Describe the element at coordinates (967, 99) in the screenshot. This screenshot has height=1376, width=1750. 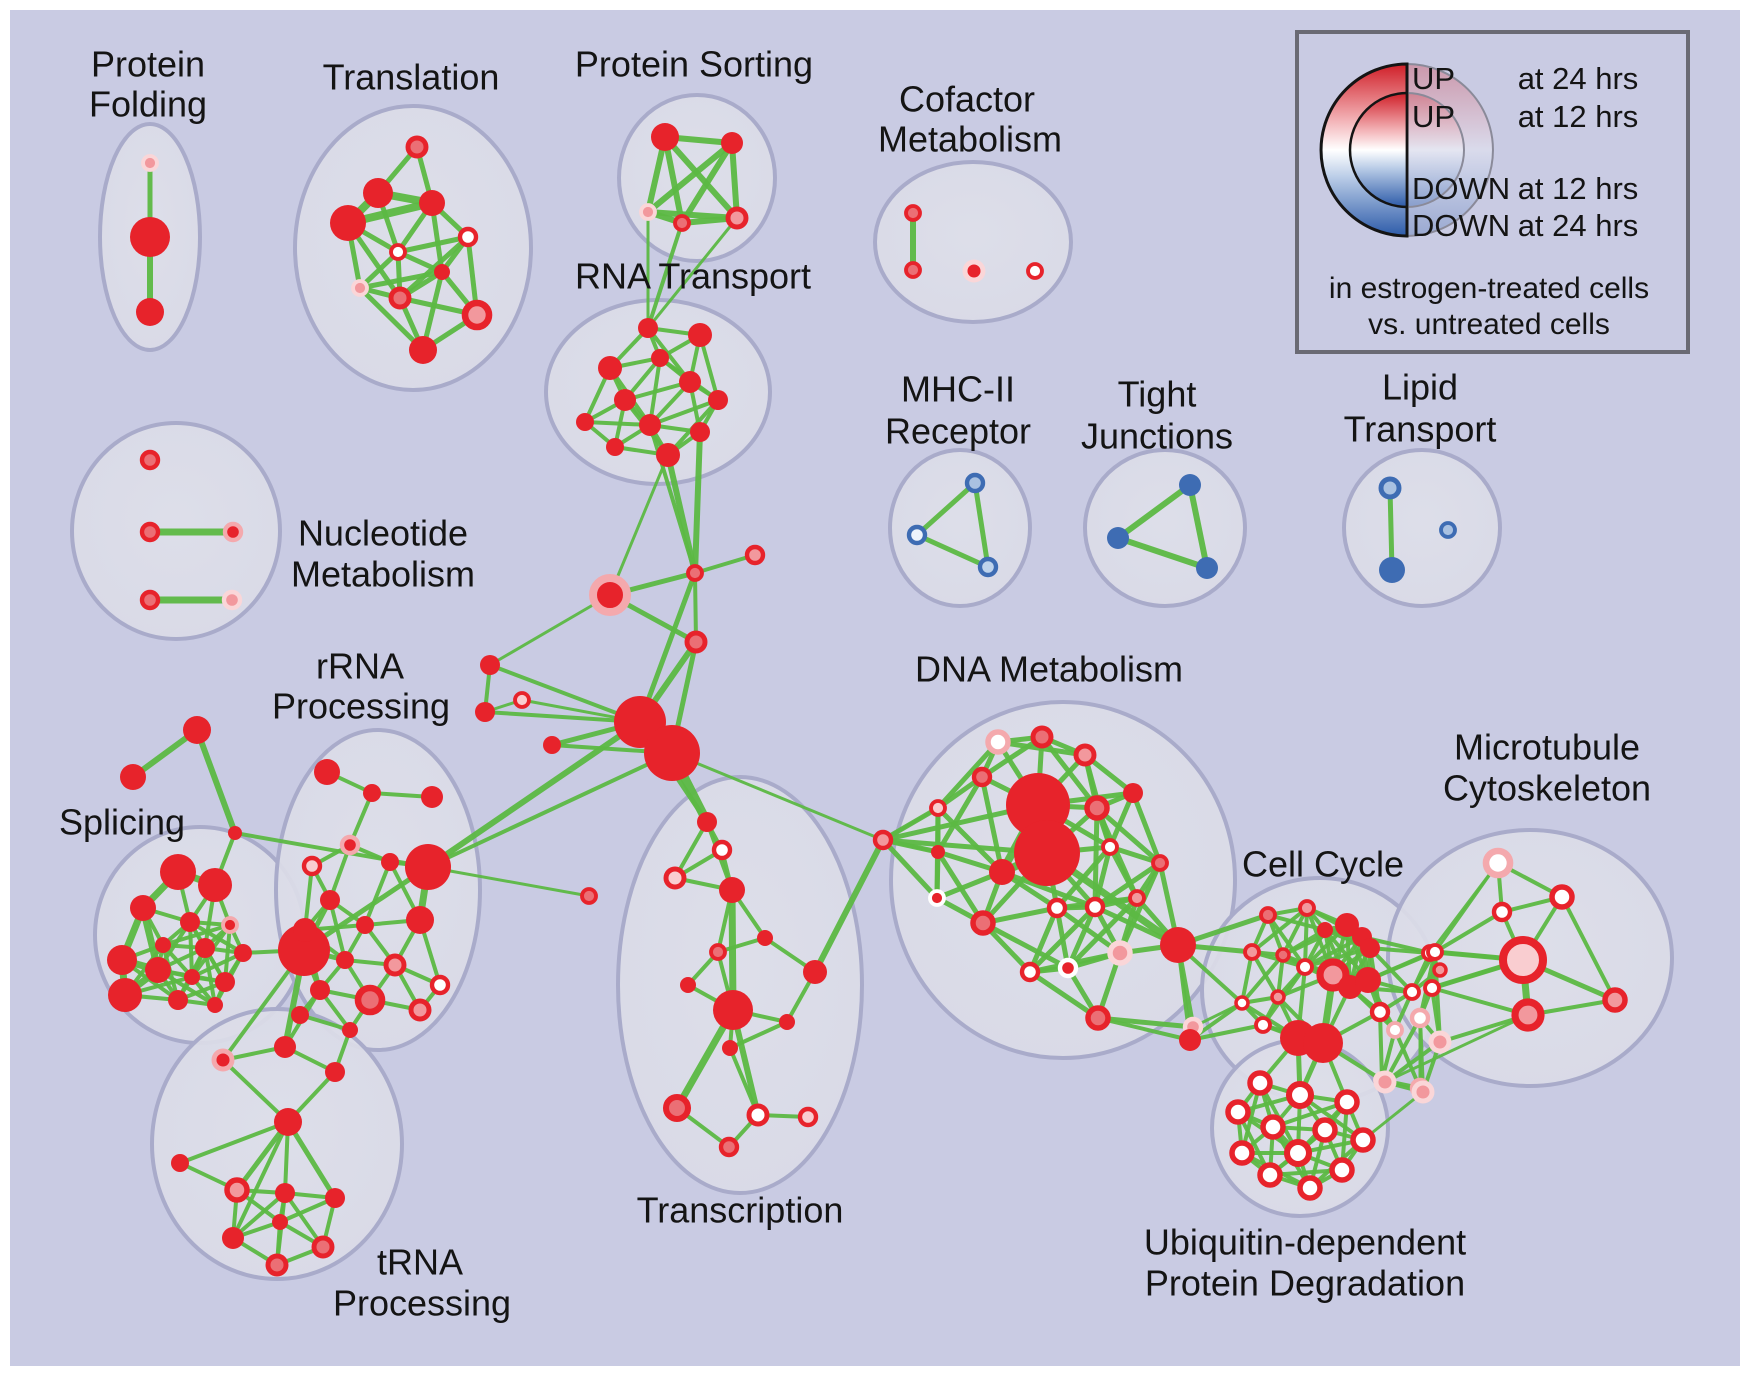
I see `cluster-label-cofactor-metabolism: Cofactor` at that location.